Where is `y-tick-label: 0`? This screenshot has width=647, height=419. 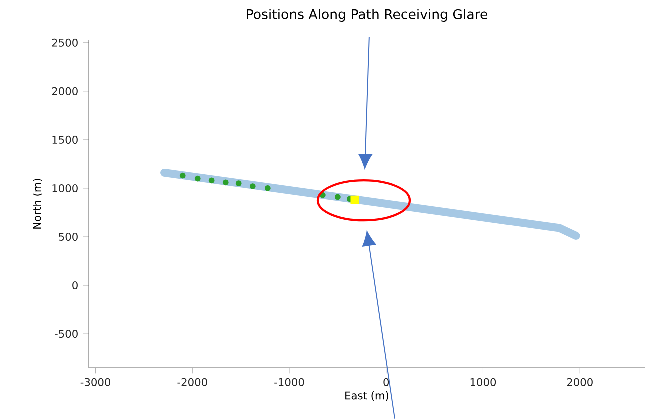 y-tick-label: 0 is located at coordinates (75, 285).